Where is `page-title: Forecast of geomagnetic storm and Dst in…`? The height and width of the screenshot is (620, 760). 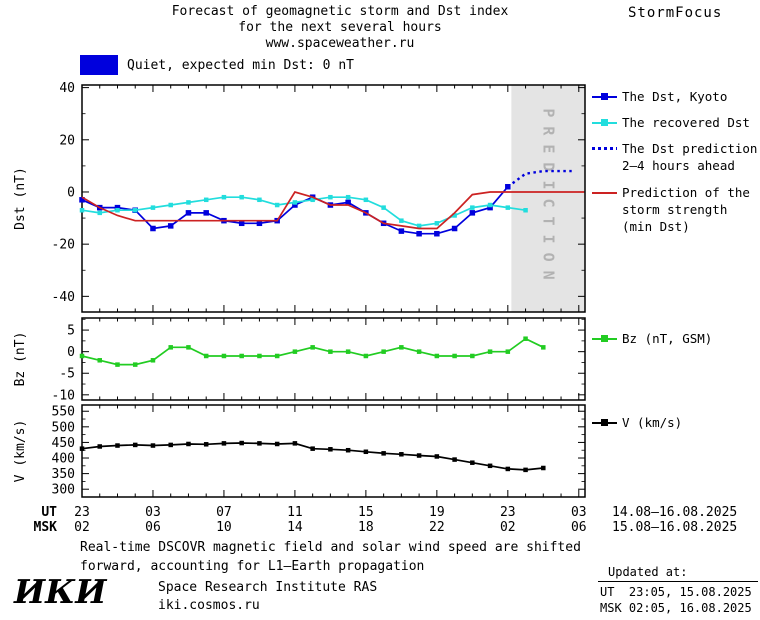
page-title: Forecast of geomagnetic storm and Dst in… is located at coordinates (340, 28).